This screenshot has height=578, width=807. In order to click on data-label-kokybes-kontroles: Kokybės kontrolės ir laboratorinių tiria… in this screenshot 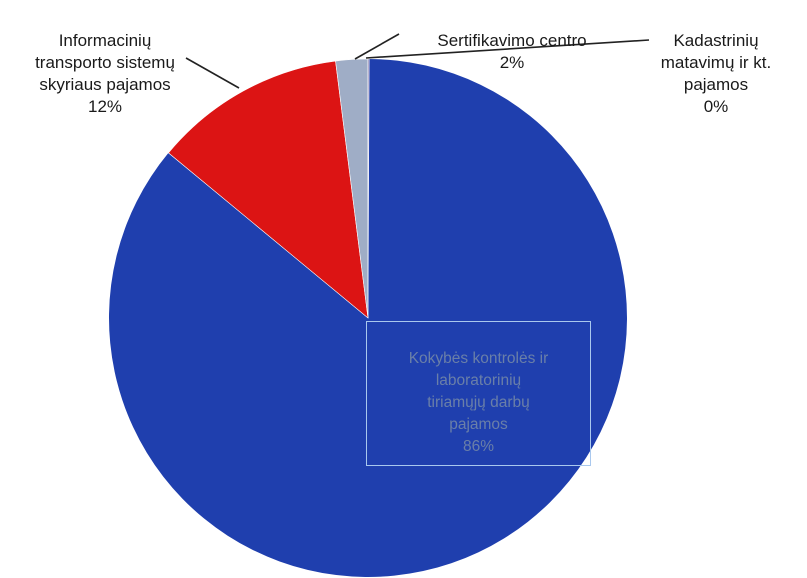, I will do `click(478, 393)`.